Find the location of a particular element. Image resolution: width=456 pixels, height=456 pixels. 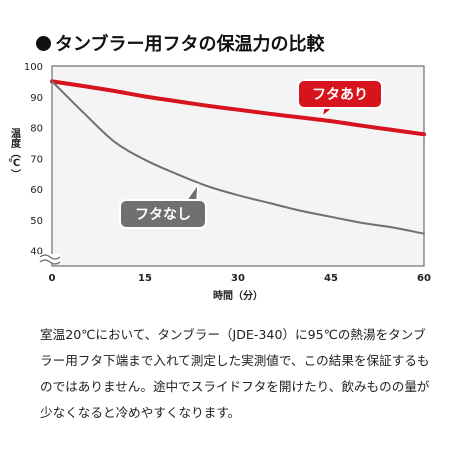

y-tick-label: 60 is located at coordinates (36, 190).